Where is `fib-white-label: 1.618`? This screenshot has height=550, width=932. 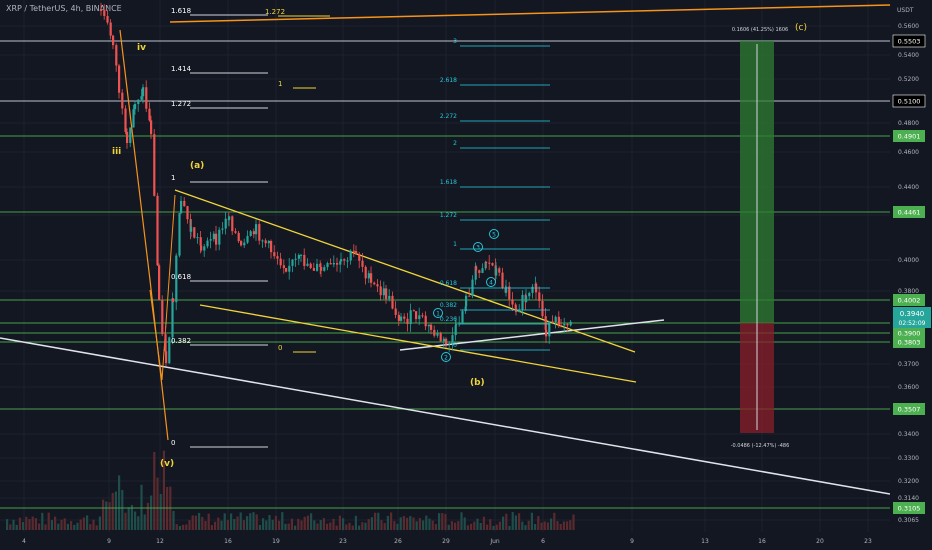 fib-white-label: 1.618 is located at coordinates (181, 11).